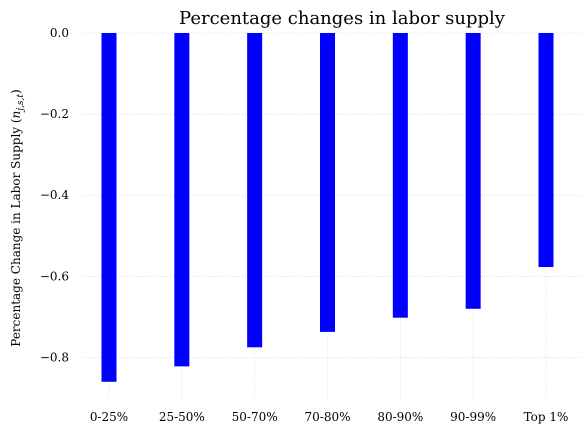  What do you see at coordinates (546, 417) in the screenshot?
I see `x-tick-label: Top 1%` at bounding box center [546, 417].